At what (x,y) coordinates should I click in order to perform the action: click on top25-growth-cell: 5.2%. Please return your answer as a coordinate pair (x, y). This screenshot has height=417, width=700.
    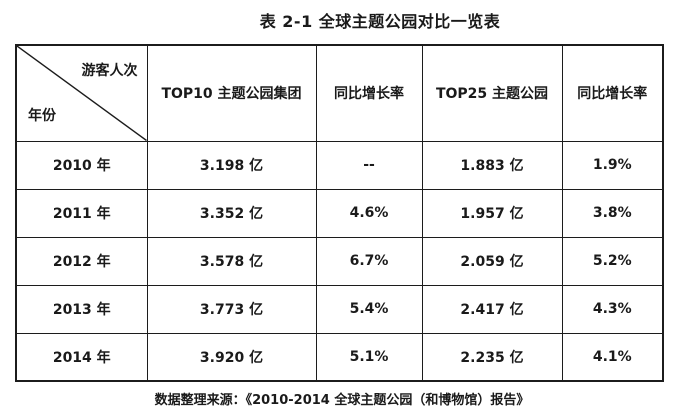
    Looking at the image, I should click on (612, 261).